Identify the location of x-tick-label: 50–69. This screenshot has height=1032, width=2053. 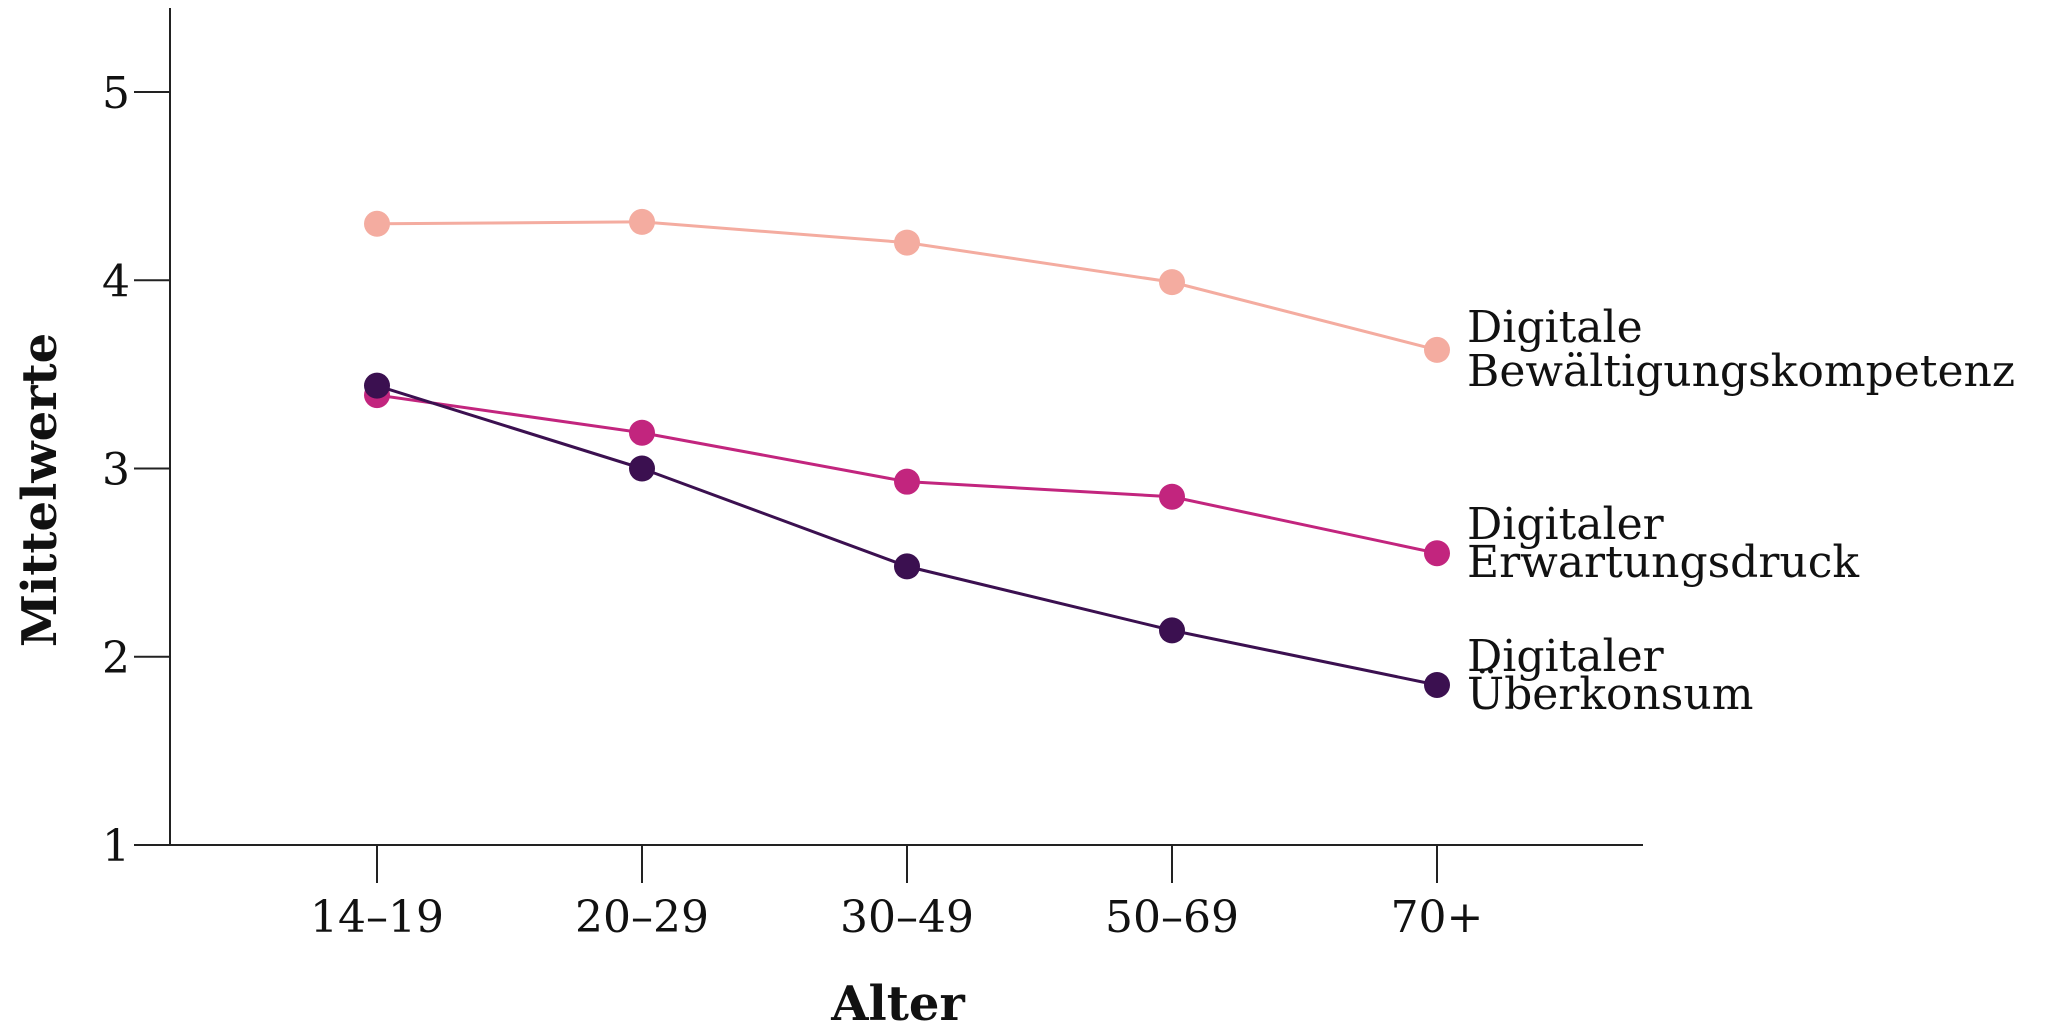
(1172, 917).